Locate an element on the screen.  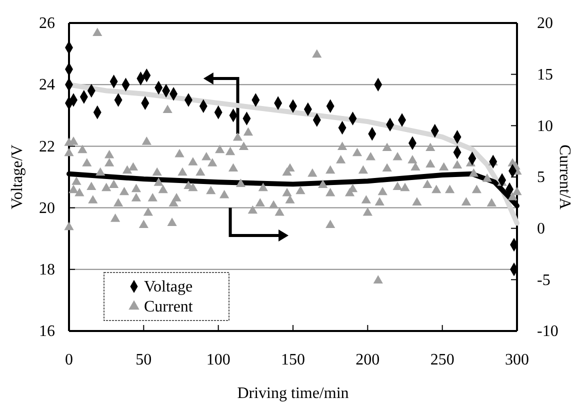
y2-tick-label: 0 is located at coordinates (541, 229).